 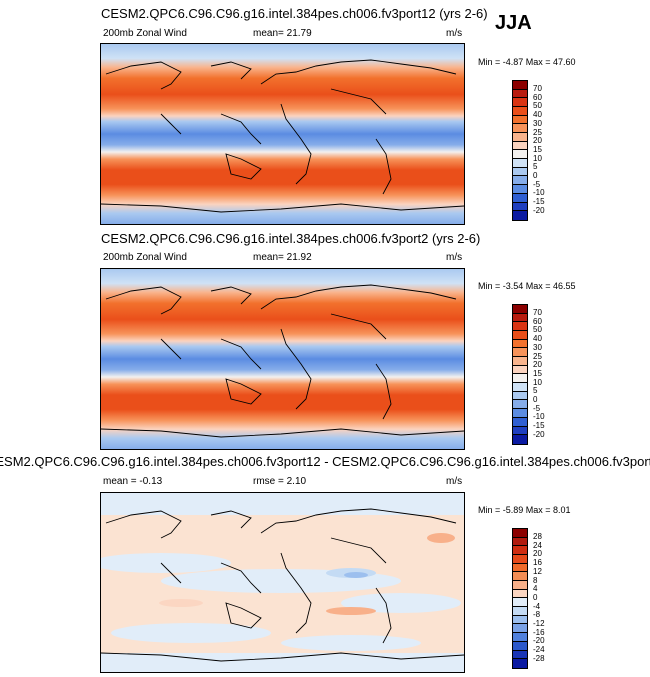 I want to click on panel2-level-13: -10, so click(x=539, y=417).